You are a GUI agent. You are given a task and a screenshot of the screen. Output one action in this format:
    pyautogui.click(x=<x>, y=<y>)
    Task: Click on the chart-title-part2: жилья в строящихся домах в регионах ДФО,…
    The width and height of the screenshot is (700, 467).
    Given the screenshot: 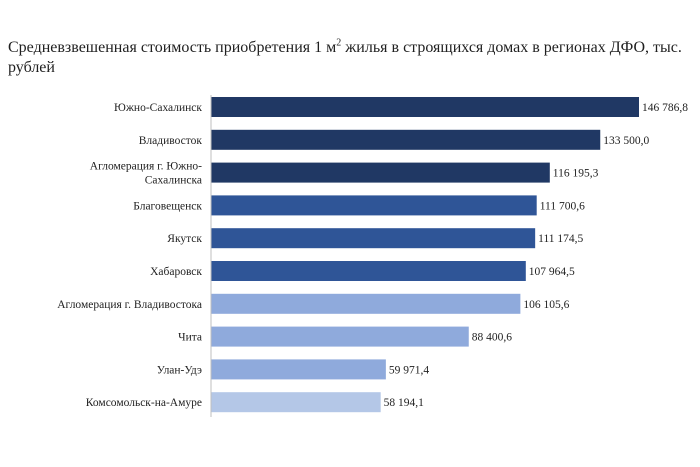 What is the action you would take?
    pyautogui.click(x=345, y=57)
    